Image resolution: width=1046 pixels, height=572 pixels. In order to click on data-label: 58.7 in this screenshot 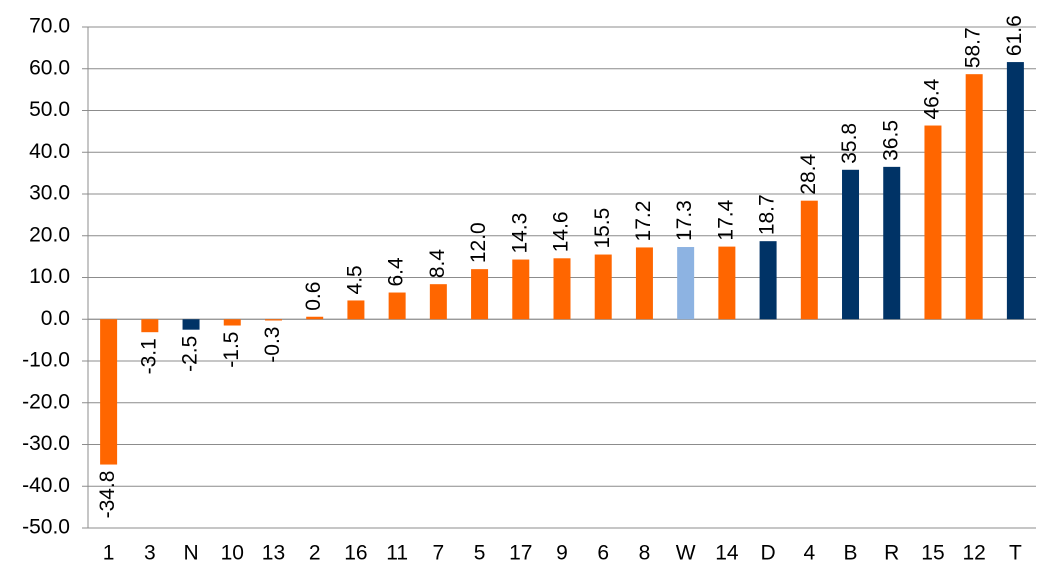, I will do `click(973, 47)`.